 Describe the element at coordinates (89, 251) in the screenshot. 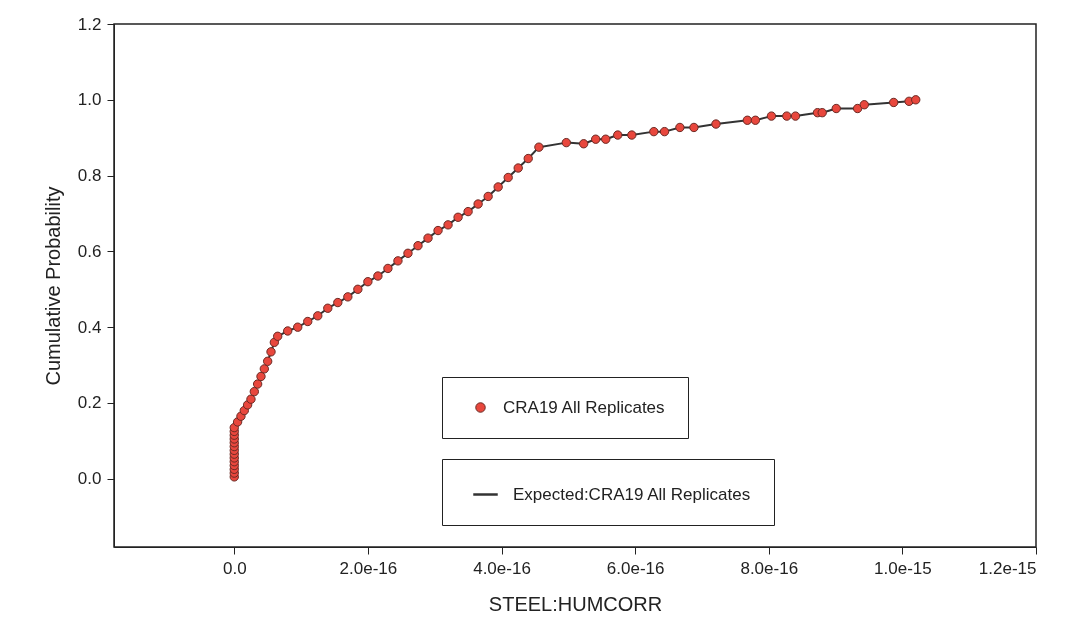

I see `y-tick-label: 0.6` at that location.